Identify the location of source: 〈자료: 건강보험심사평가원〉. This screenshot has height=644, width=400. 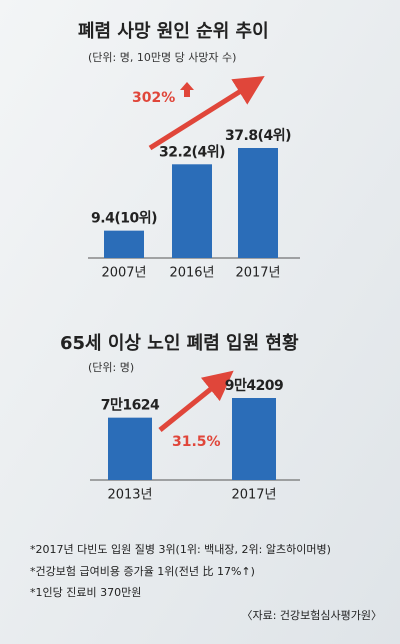
(311, 615).